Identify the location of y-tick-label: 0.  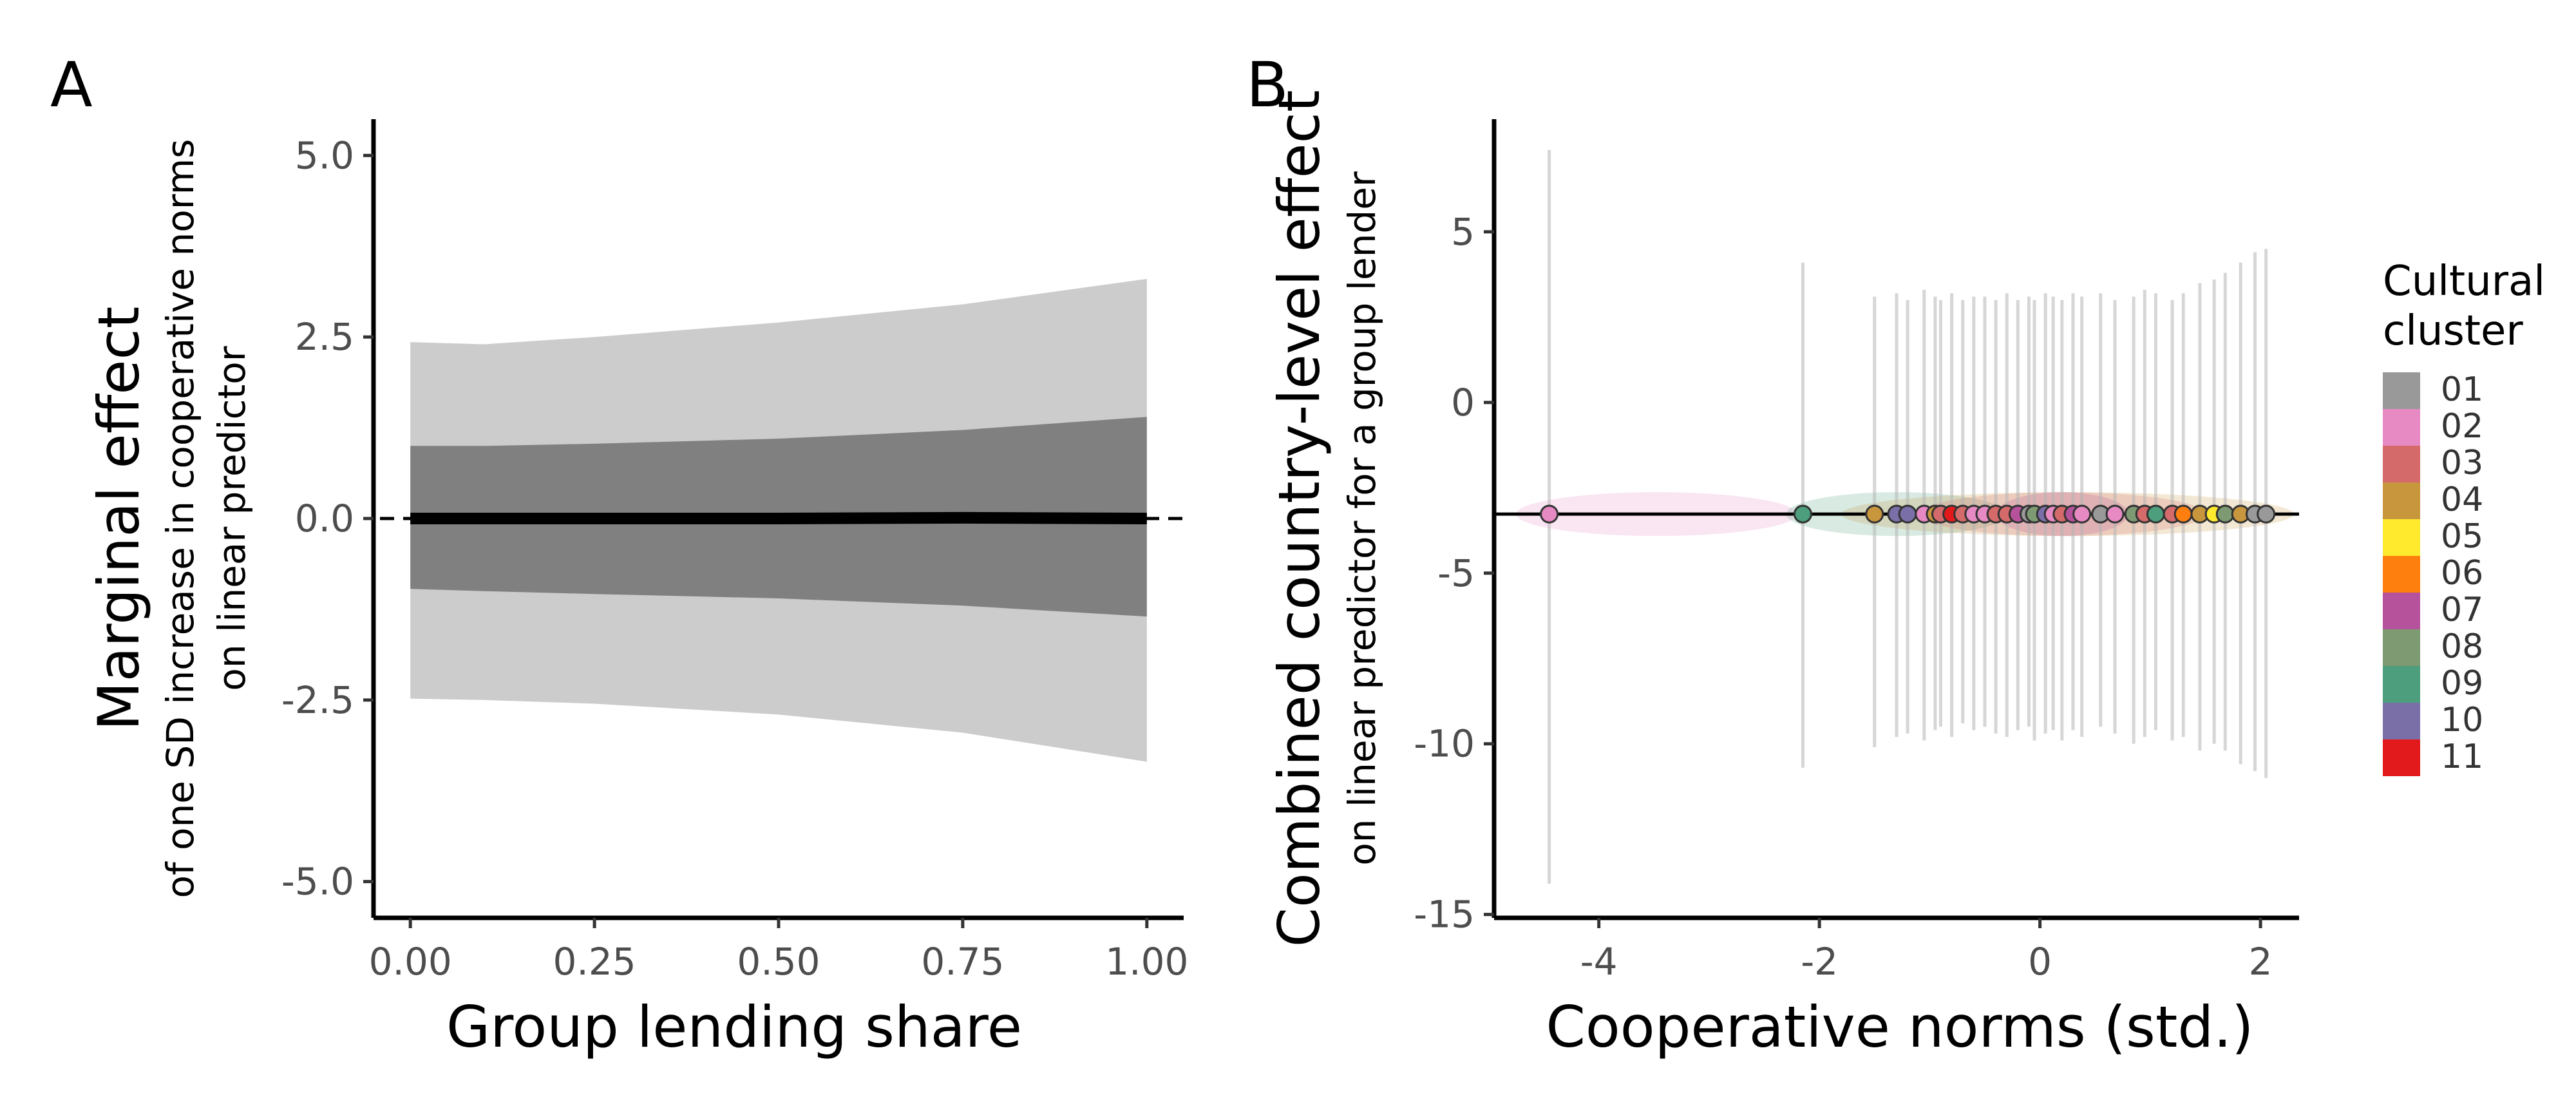
(1463, 402).